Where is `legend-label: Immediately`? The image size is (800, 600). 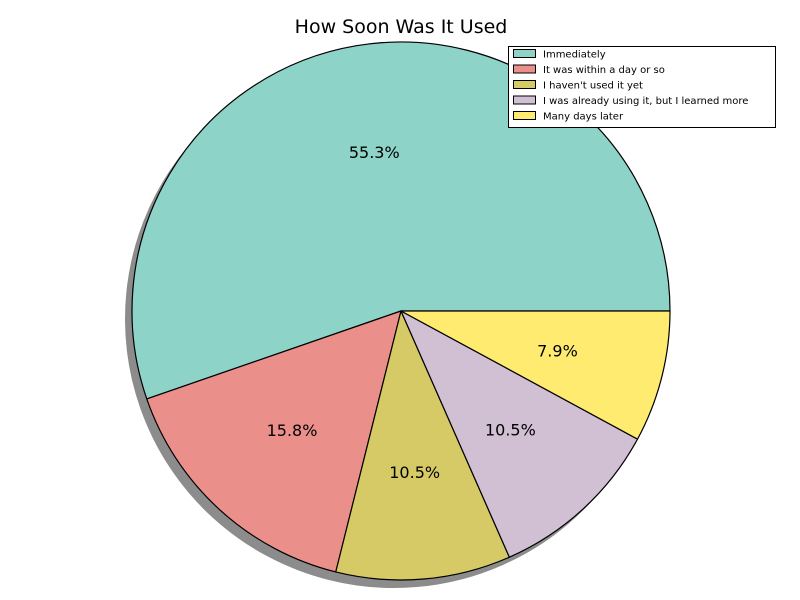 legend-label: Immediately is located at coordinates (574, 55).